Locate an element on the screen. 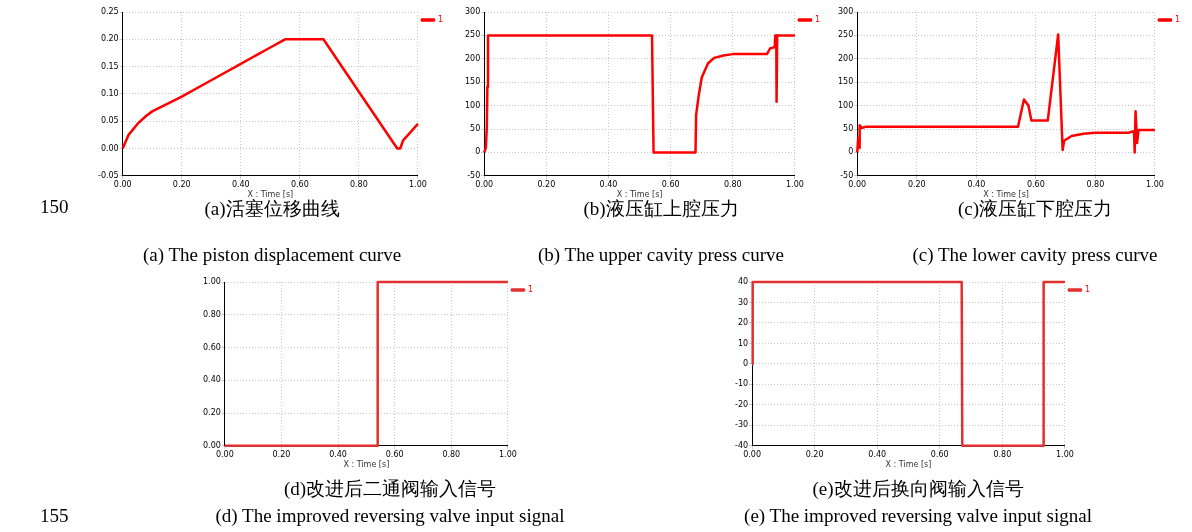  text: (c)液压缸下腔压力 is located at coordinates (1035, 209).